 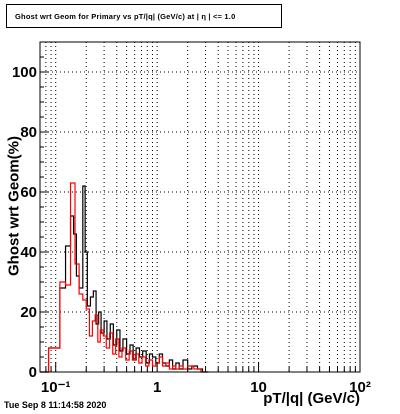 I want to click on x-tick-label: 1, so click(x=157, y=387).